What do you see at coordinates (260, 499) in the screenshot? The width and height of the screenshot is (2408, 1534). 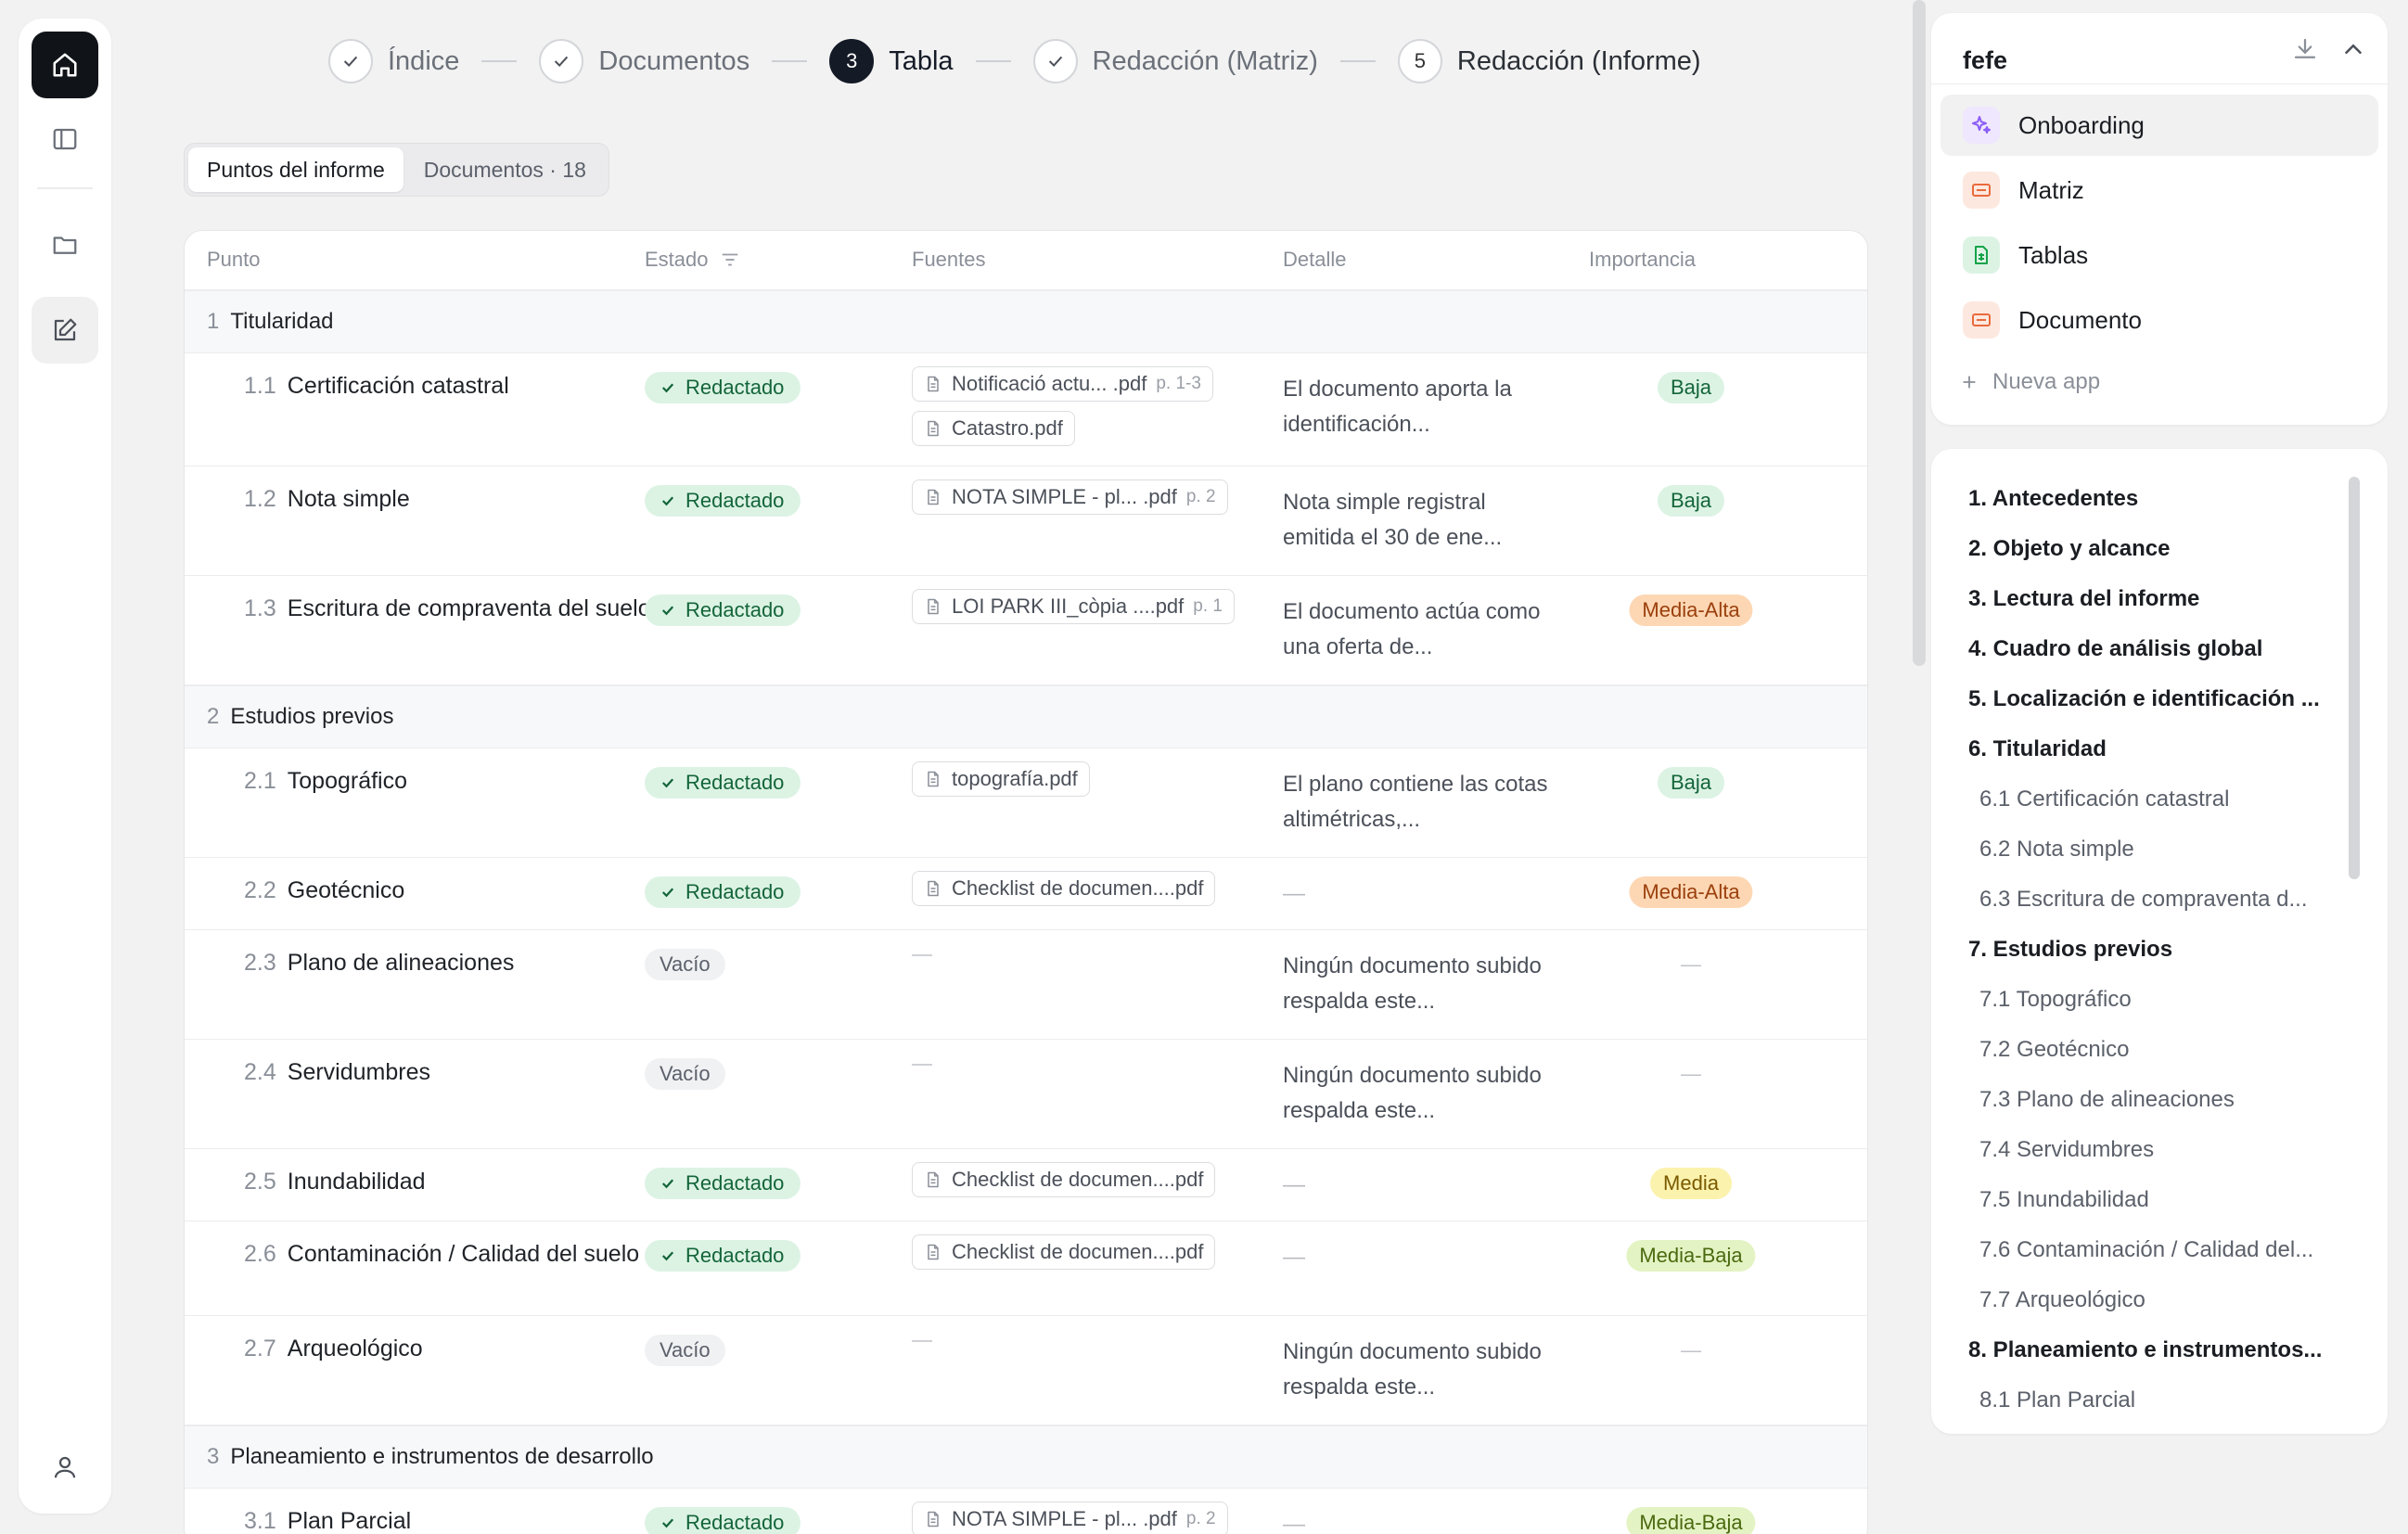 I see `point-number: 1.2` at bounding box center [260, 499].